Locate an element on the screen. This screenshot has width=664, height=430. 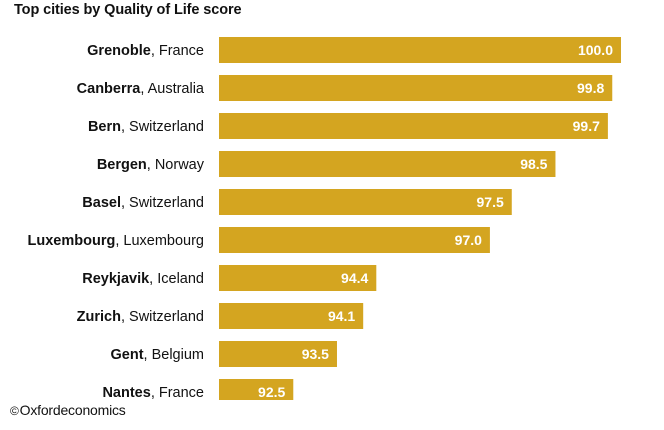
country-name: , Luxembourg is located at coordinates (159, 241).